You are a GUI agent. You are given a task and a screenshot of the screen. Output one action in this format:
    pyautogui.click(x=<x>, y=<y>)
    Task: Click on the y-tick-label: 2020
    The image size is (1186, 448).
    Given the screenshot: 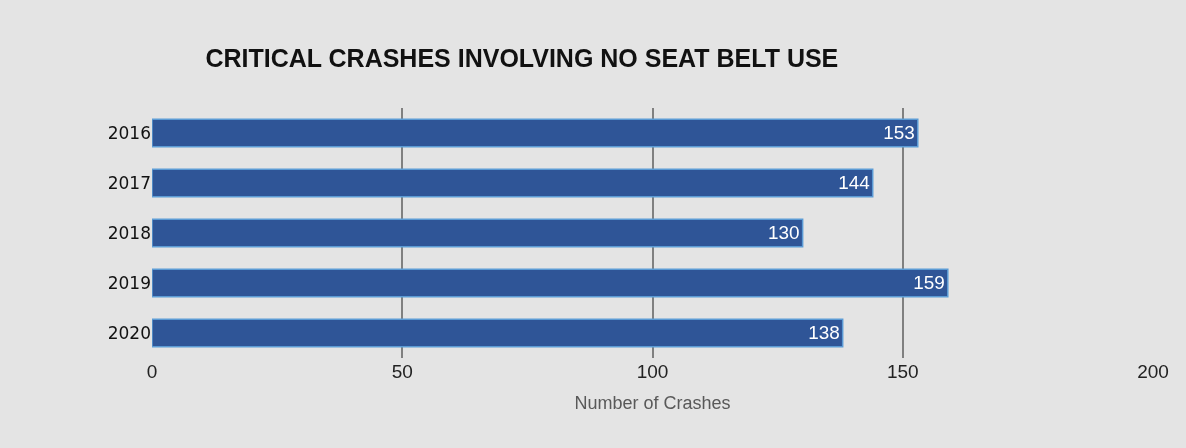 What is the action you would take?
    pyautogui.click(x=129, y=332)
    